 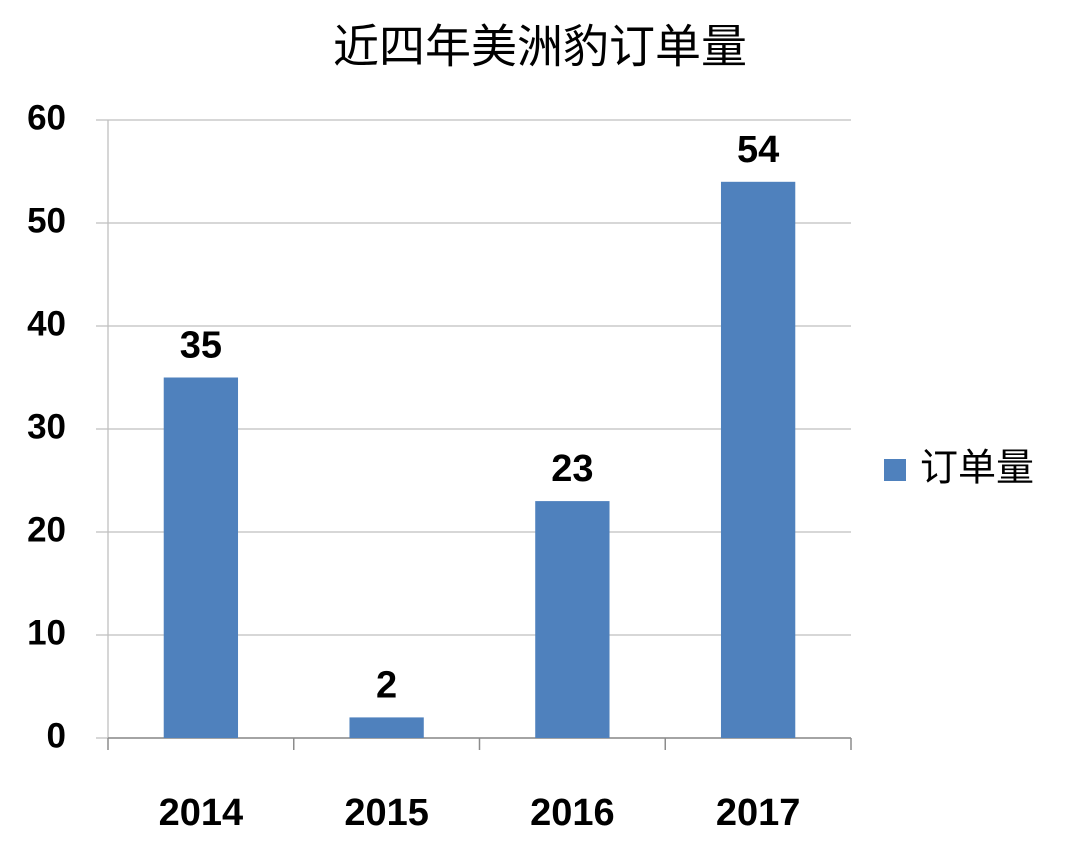 I want to click on x-tick-label: 2015, so click(x=386, y=813).